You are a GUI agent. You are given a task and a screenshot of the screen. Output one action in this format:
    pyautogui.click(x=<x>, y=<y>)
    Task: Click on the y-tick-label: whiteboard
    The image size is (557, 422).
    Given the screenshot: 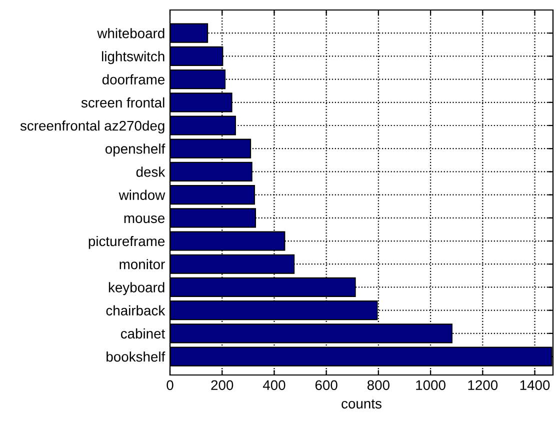 What is the action you would take?
    pyautogui.click(x=130, y=33)
    